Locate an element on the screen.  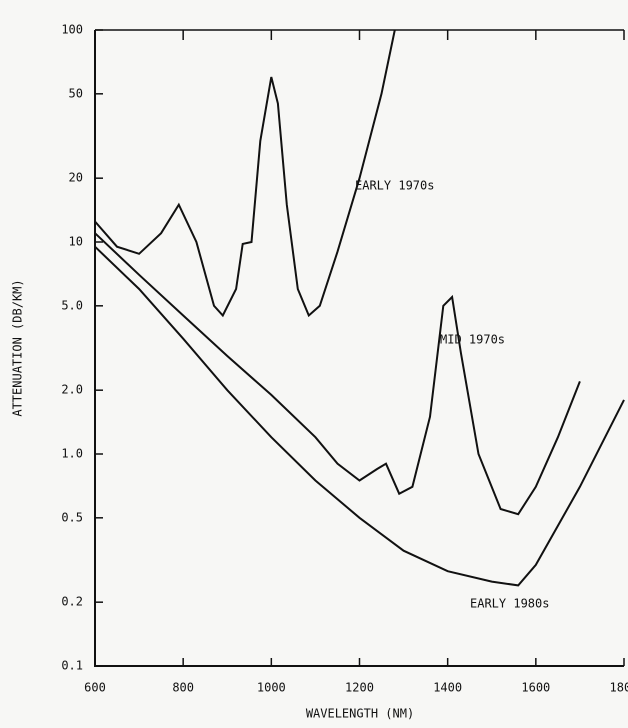
x-tick-label: 1200 is located at coordinates (359, 688).